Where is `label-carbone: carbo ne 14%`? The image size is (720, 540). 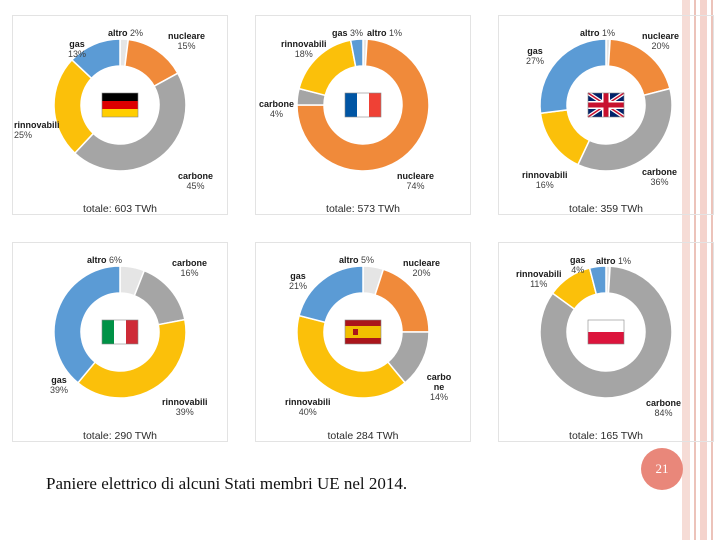
label-carbone: carbo ne 14% is located at coordinates (439, 387).